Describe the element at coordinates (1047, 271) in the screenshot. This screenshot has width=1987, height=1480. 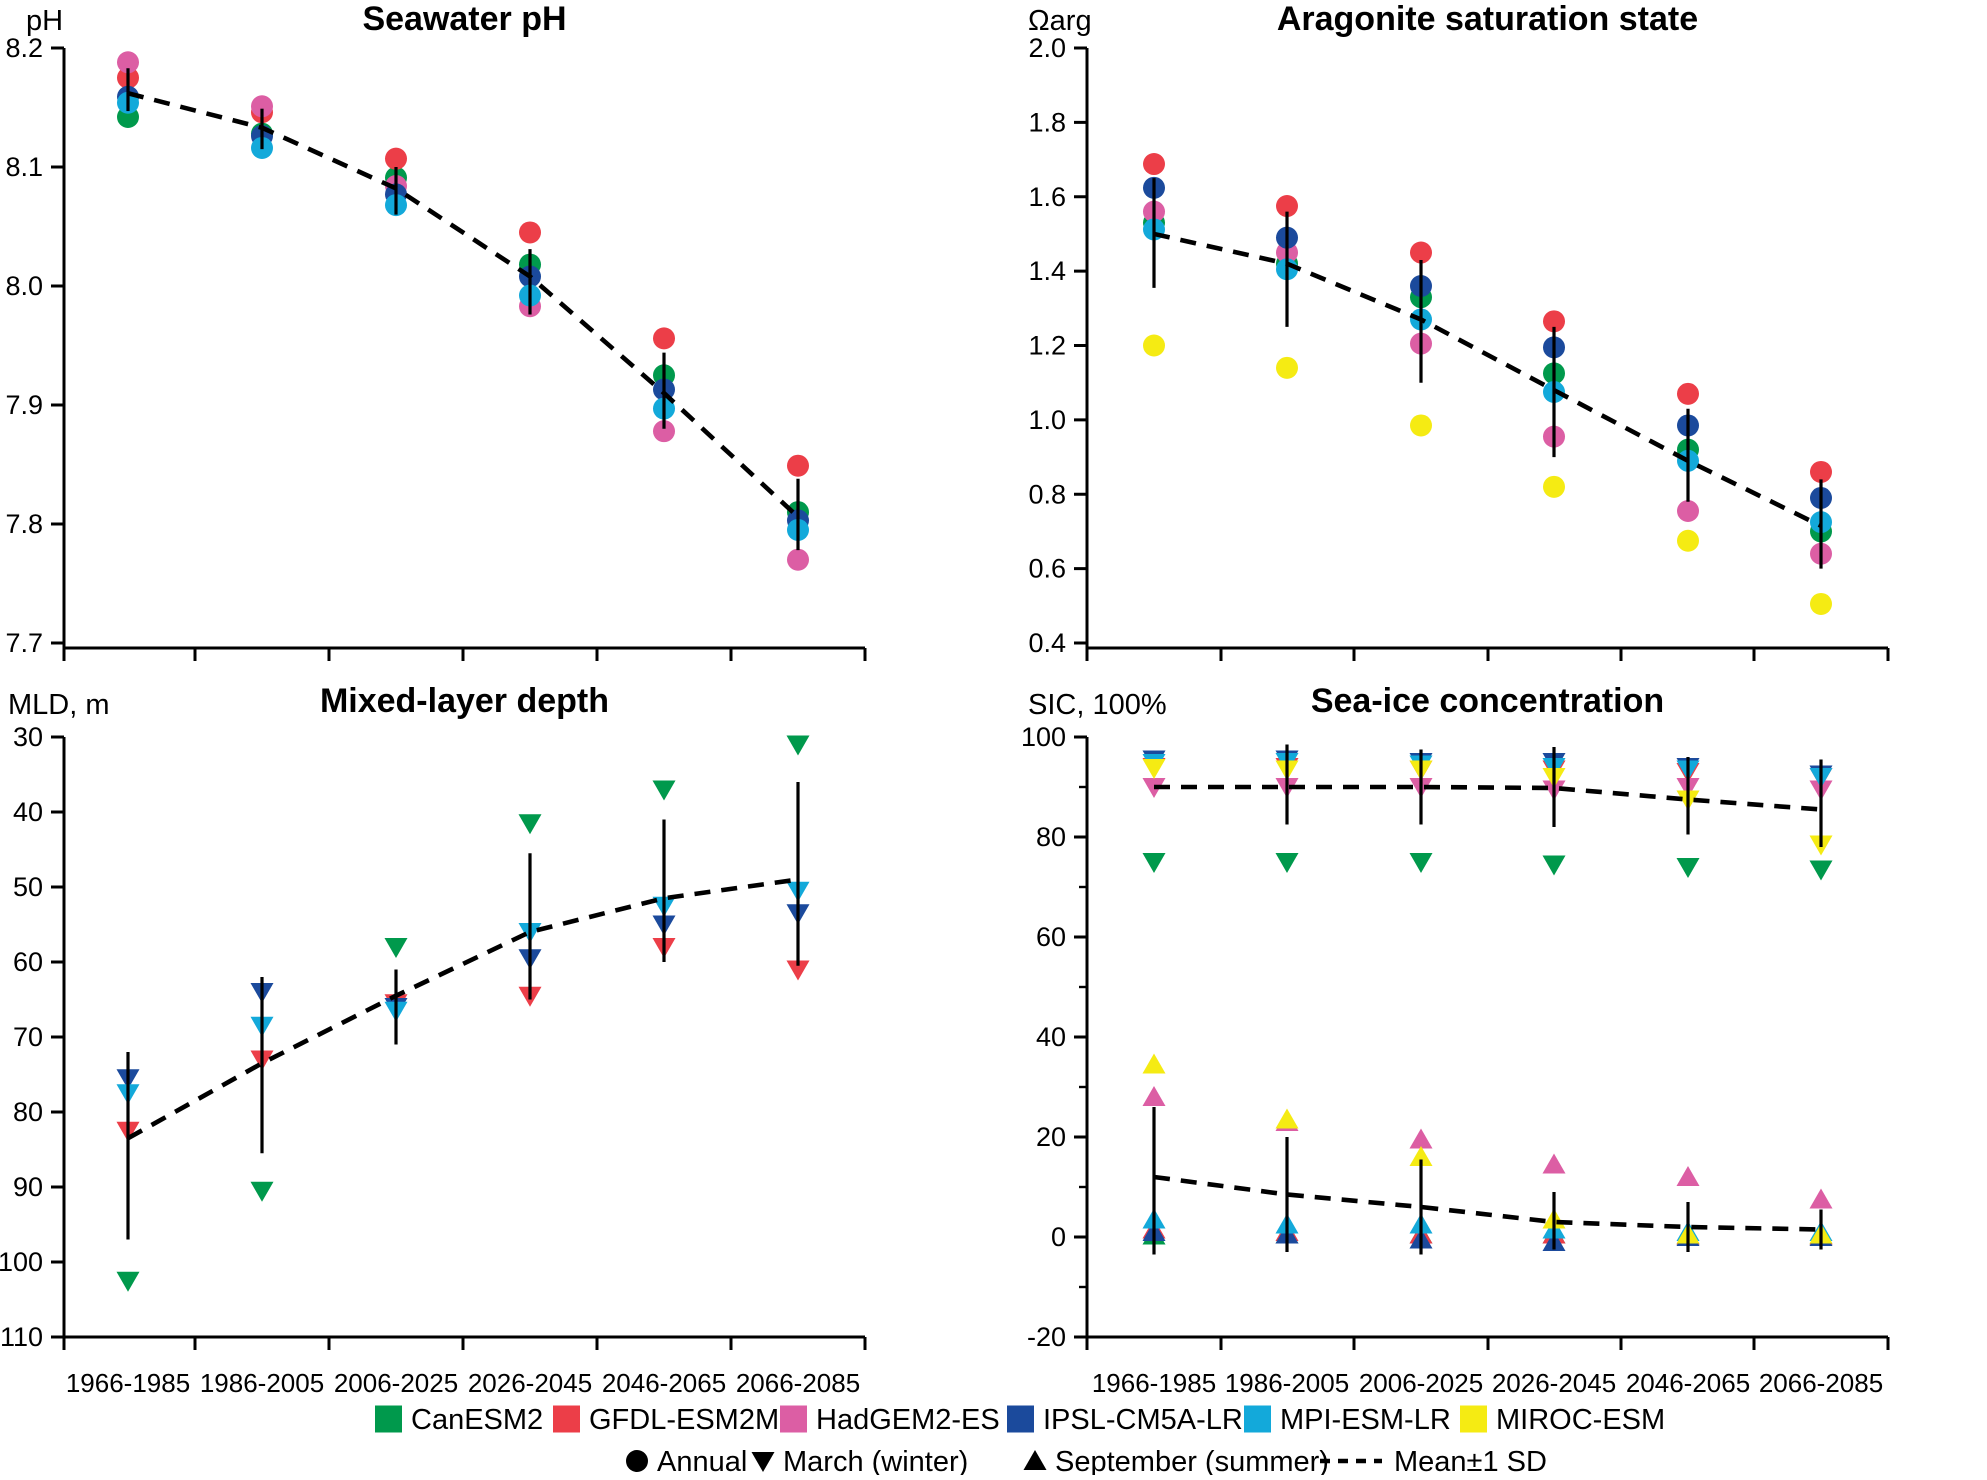
I see `y-tick-label: 1.4` at that location.